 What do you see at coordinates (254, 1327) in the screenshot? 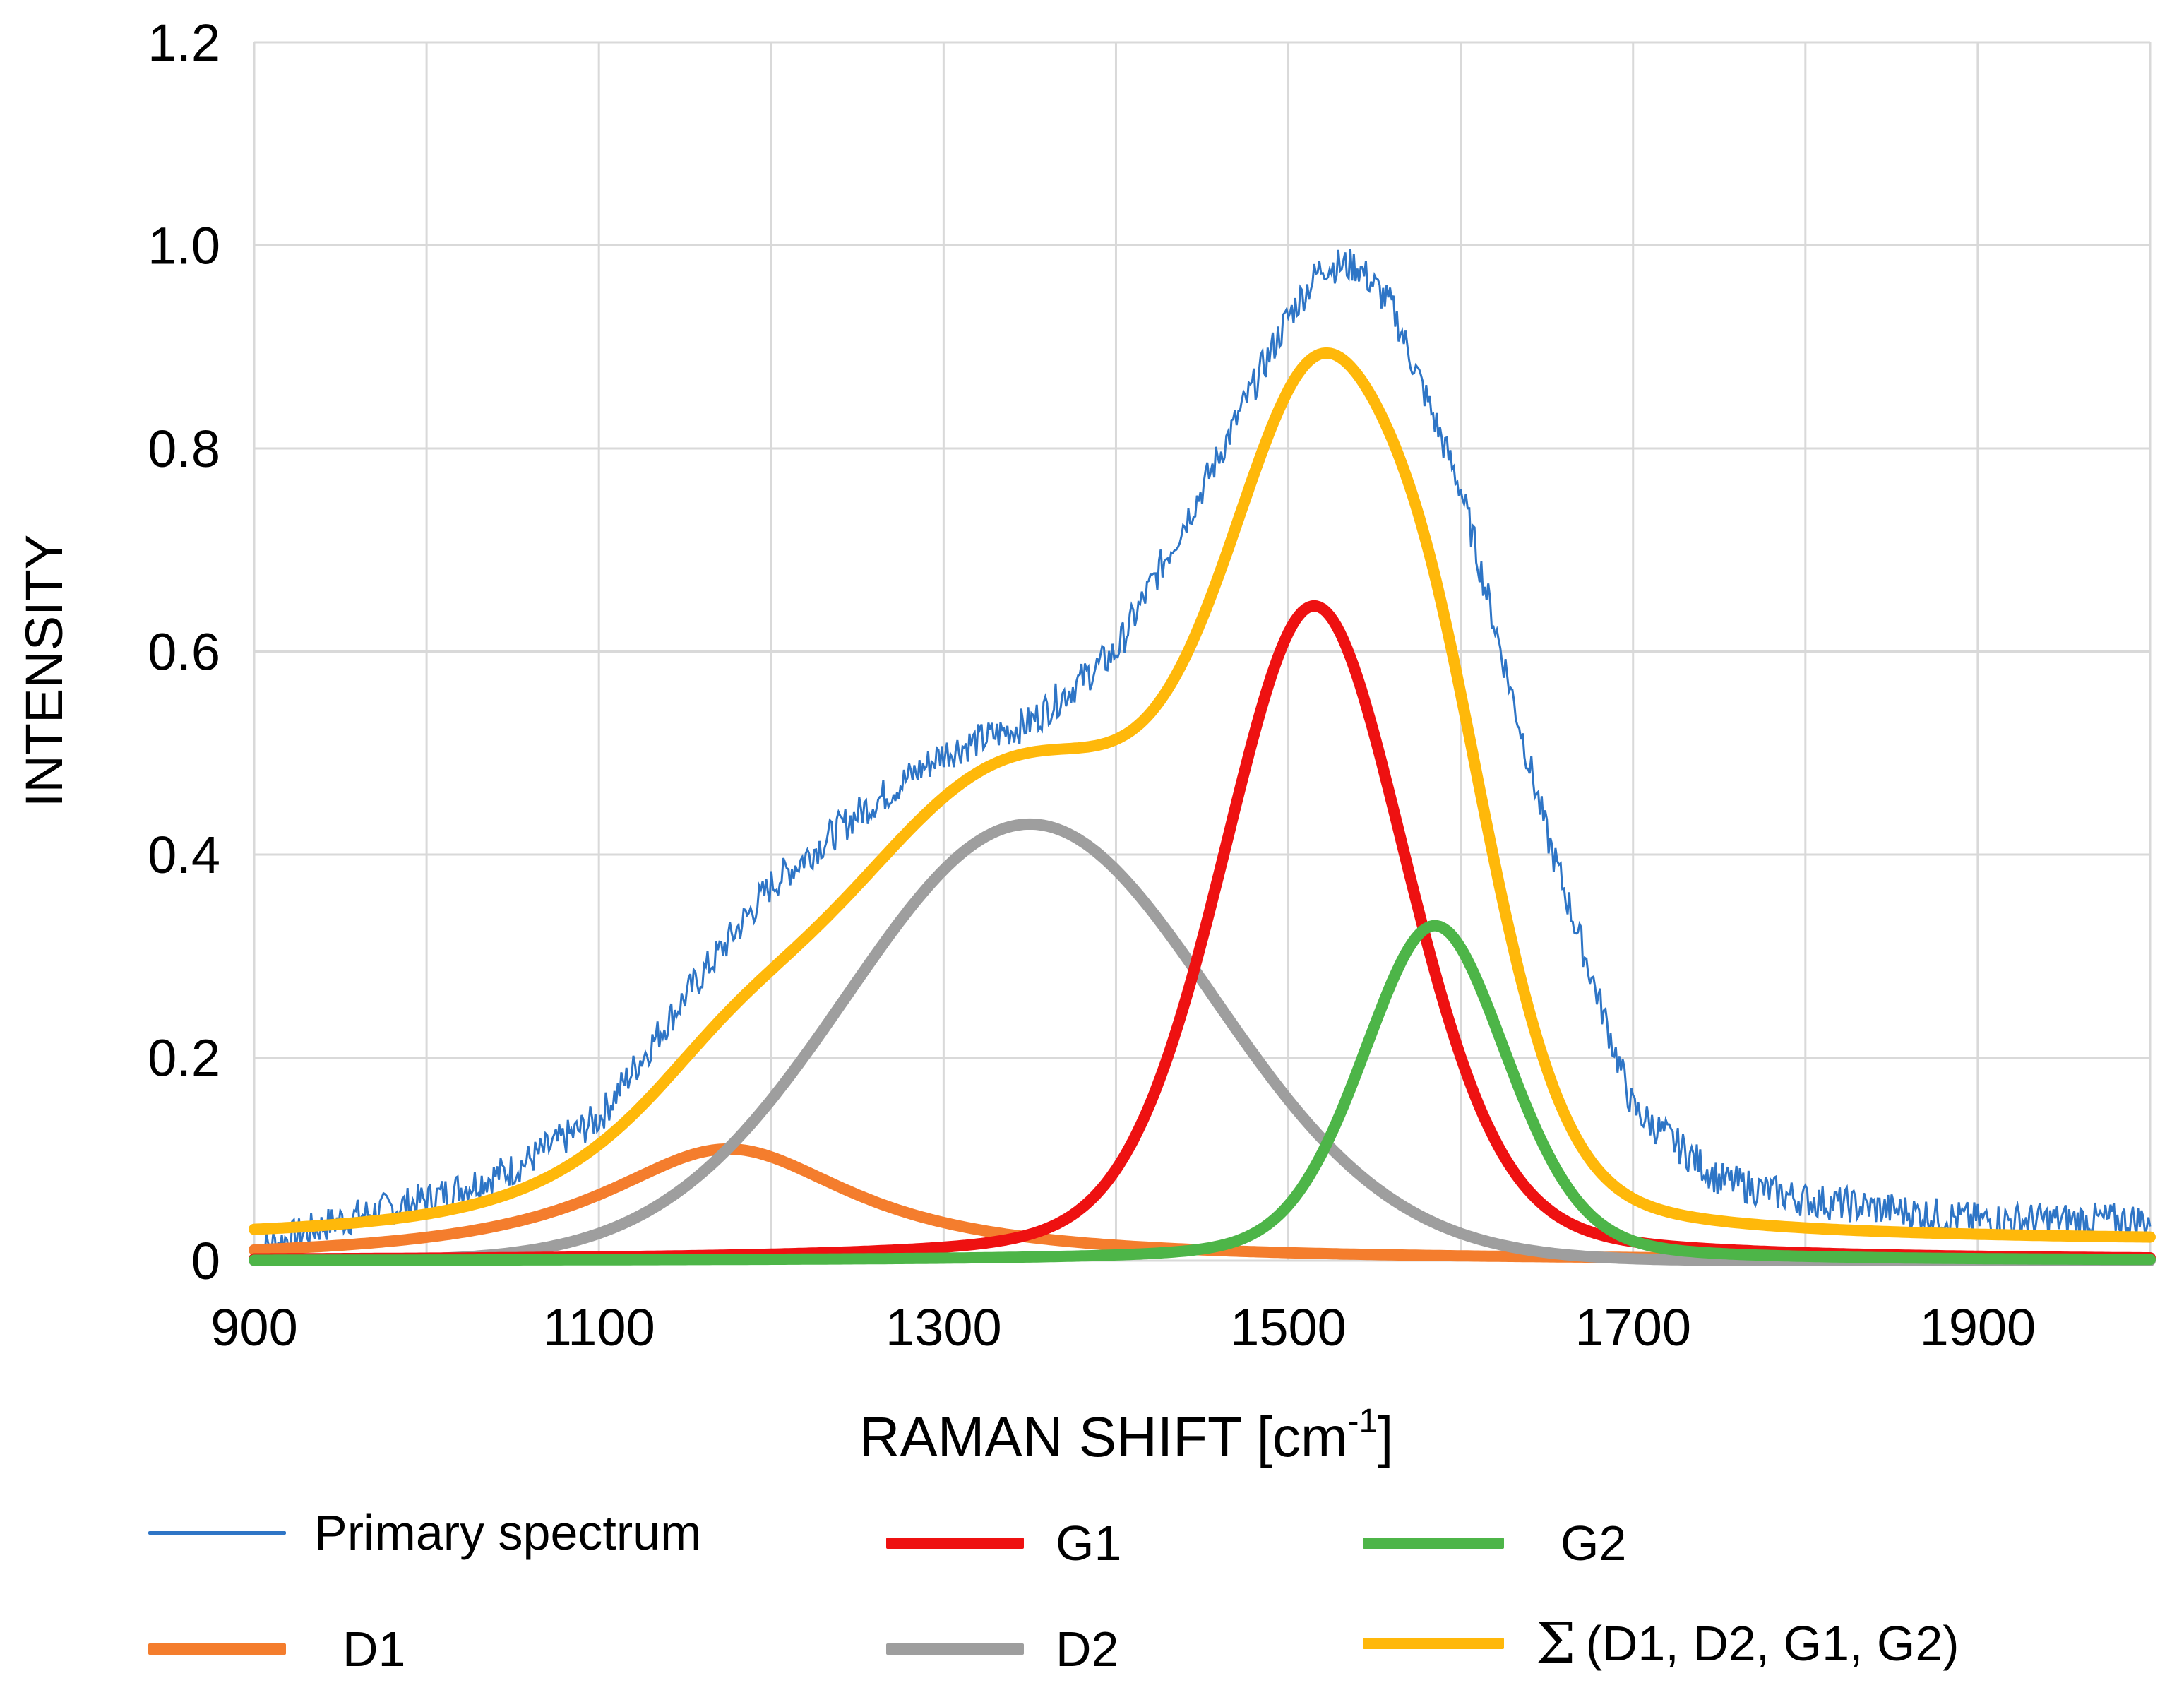
I see `x-tick-label: 900` at bounding box center [254, 1327].